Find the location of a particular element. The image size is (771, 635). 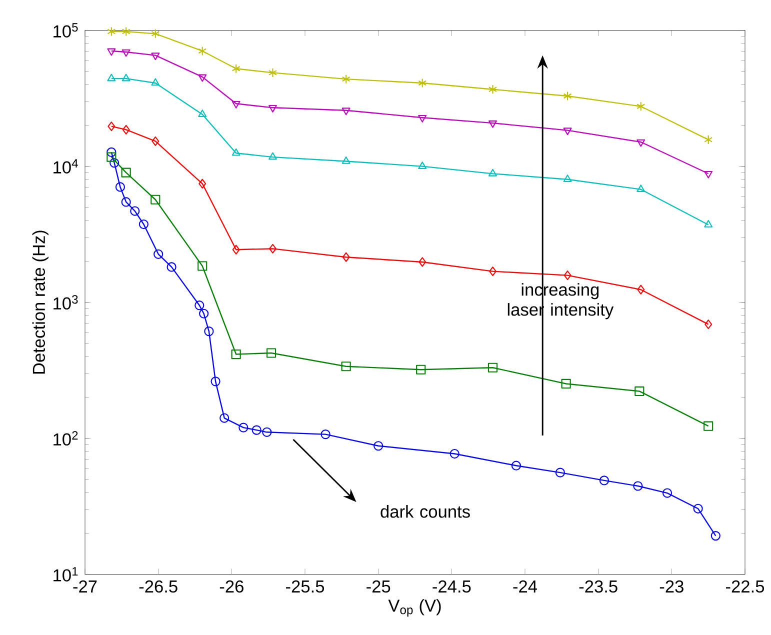

y-tick-label: 10$^{2}$ is located at coordinates (66, 438).